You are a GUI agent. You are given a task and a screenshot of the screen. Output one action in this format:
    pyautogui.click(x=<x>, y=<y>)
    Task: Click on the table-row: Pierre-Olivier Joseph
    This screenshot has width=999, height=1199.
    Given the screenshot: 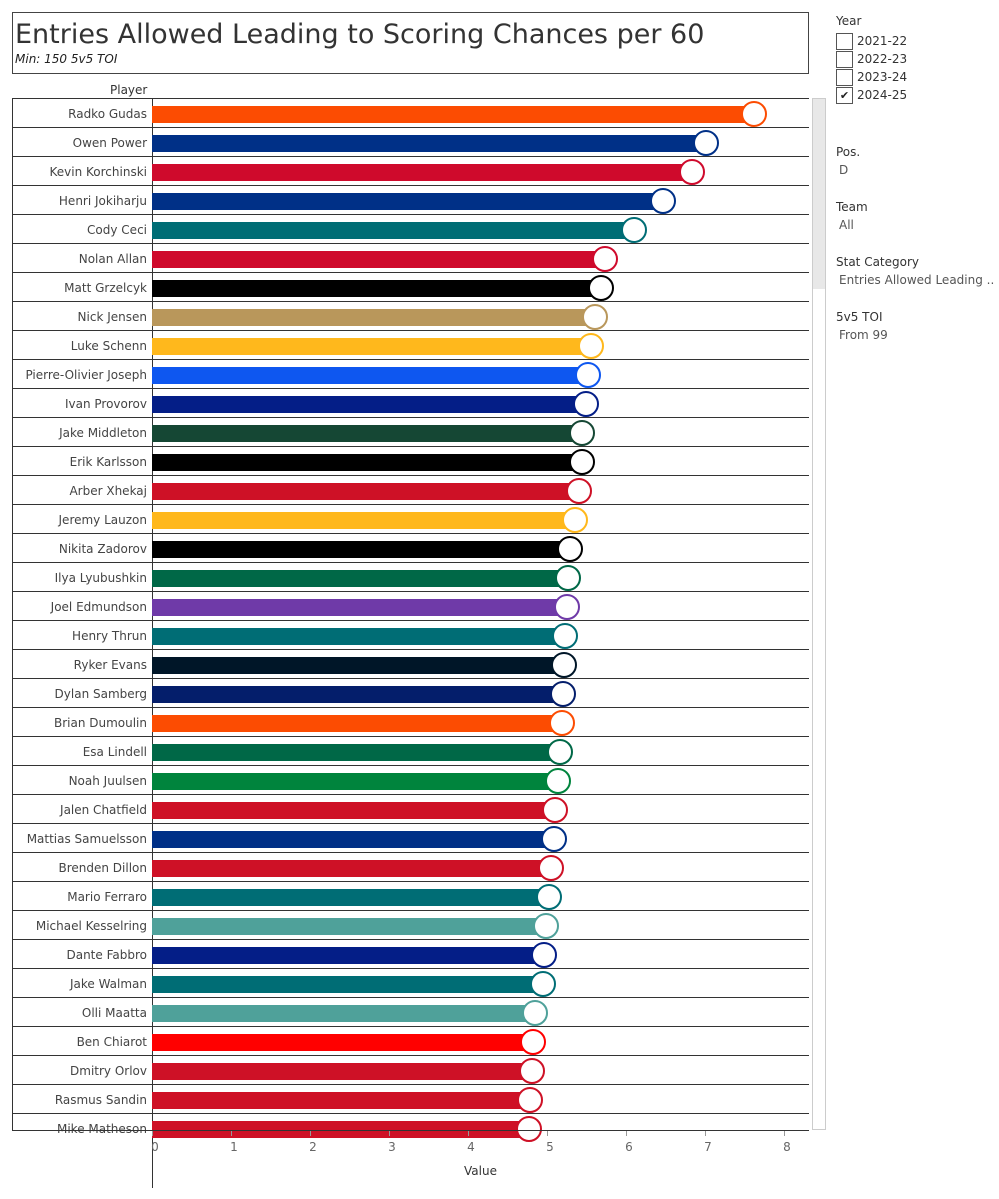 What is the action you would take?
    pyautogui.click(x=410, y=373)
    